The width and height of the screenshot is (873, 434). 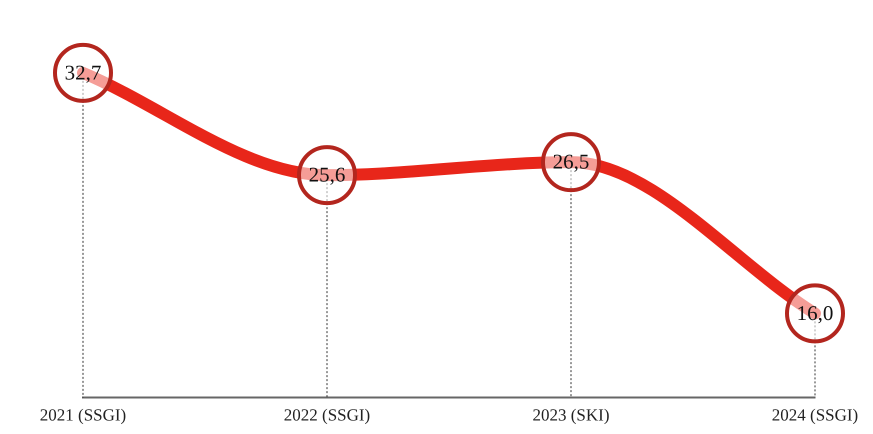 What do you see at coordinates (327, 174) in the screenshot?
I see `data-label: 25,6` at bounding box center [327, 174].